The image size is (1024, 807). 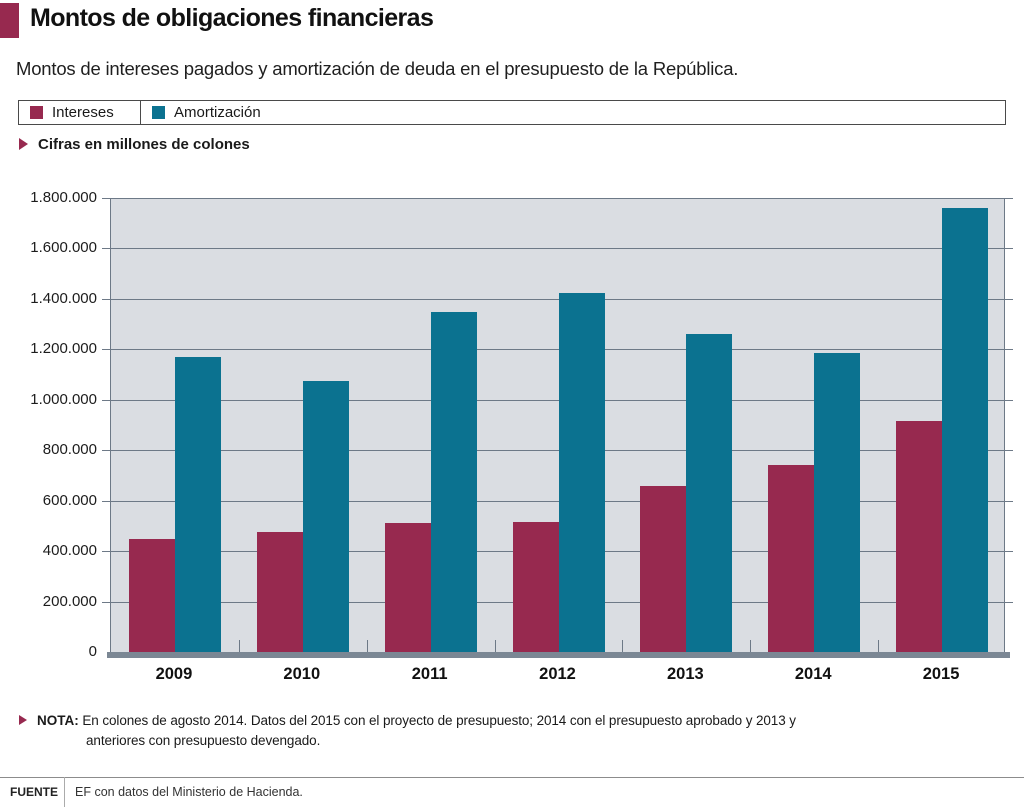 What do you see at coordinates (279, 592) in the screenshot?
I see `bar-intereses-2010` at bounding box center [279, 592].